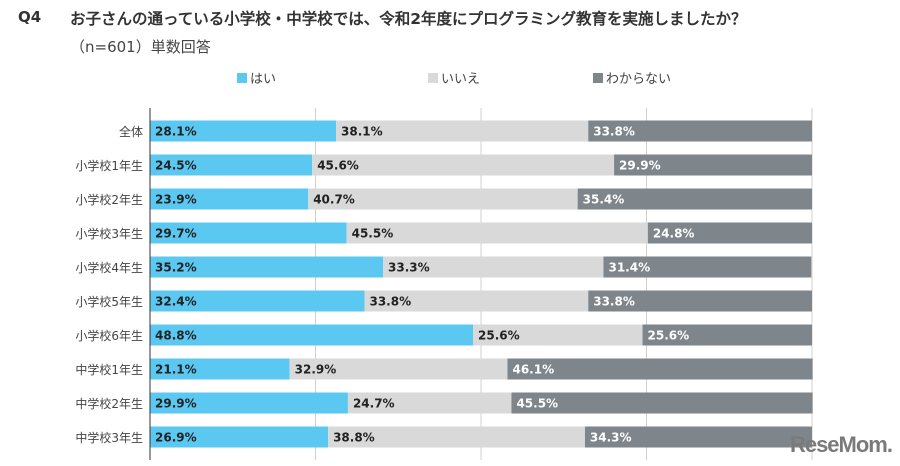 This screenshot has width=900, height=466. Describe the element at coordinates (109, 301) in the screenshot. I see `category-label: 小学校5年生` at that location.